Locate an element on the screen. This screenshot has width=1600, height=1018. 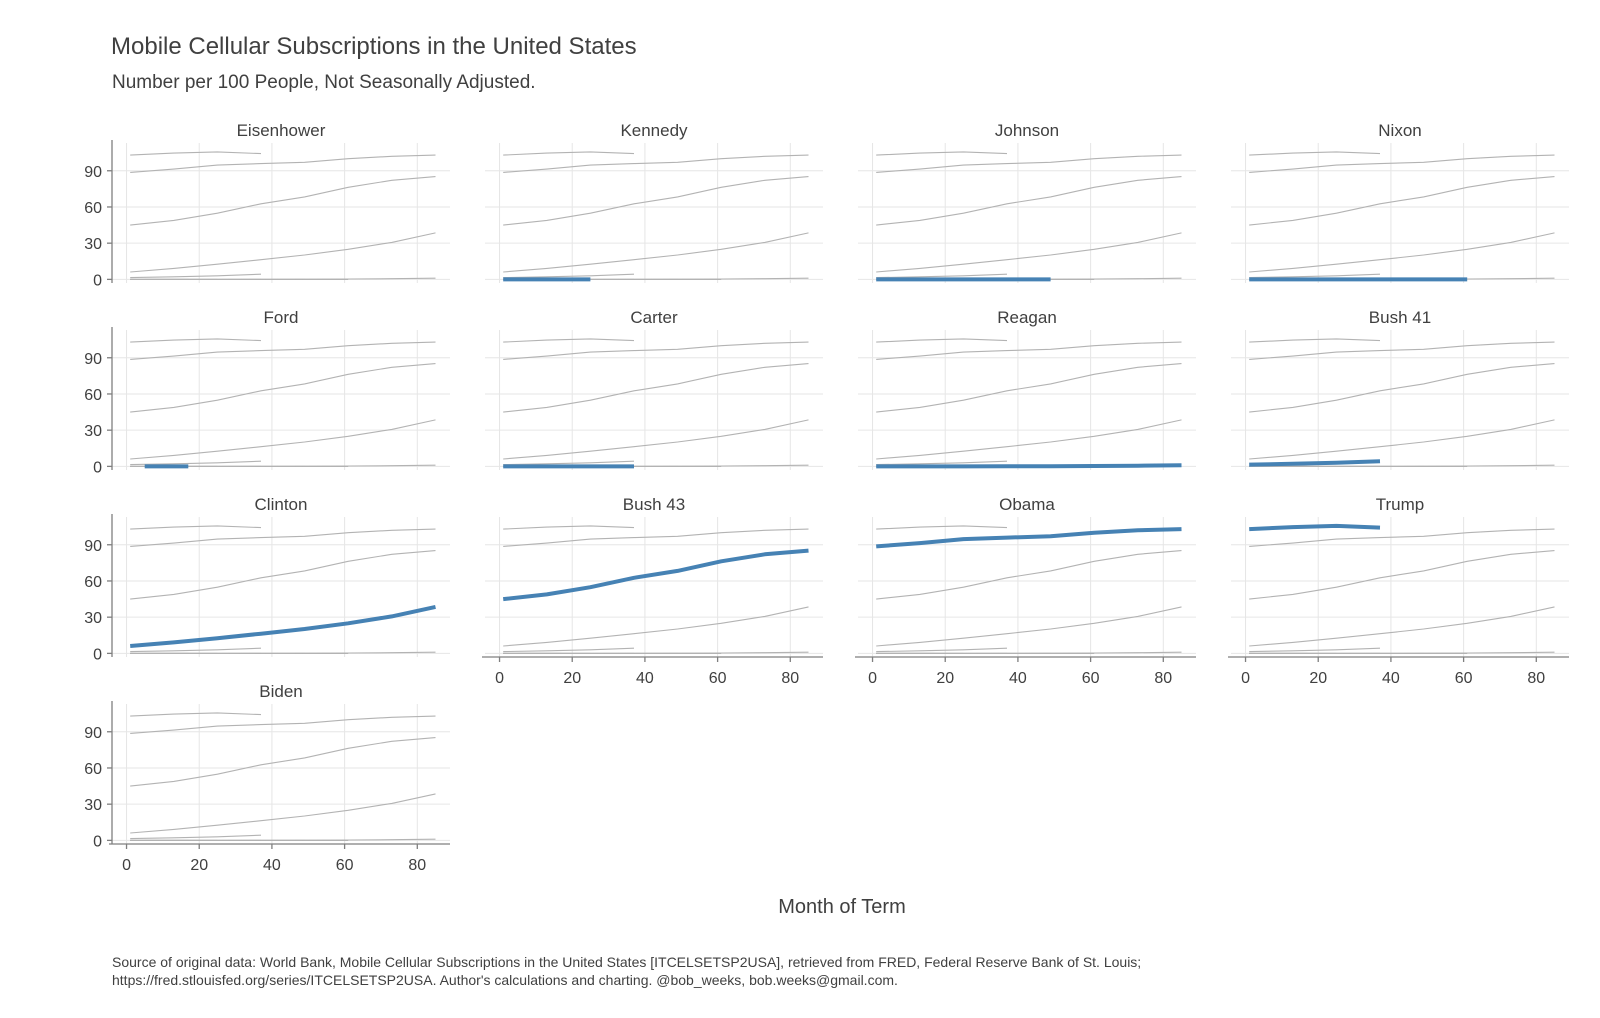
panel-title: Carter is located at coordinates (654, 317).